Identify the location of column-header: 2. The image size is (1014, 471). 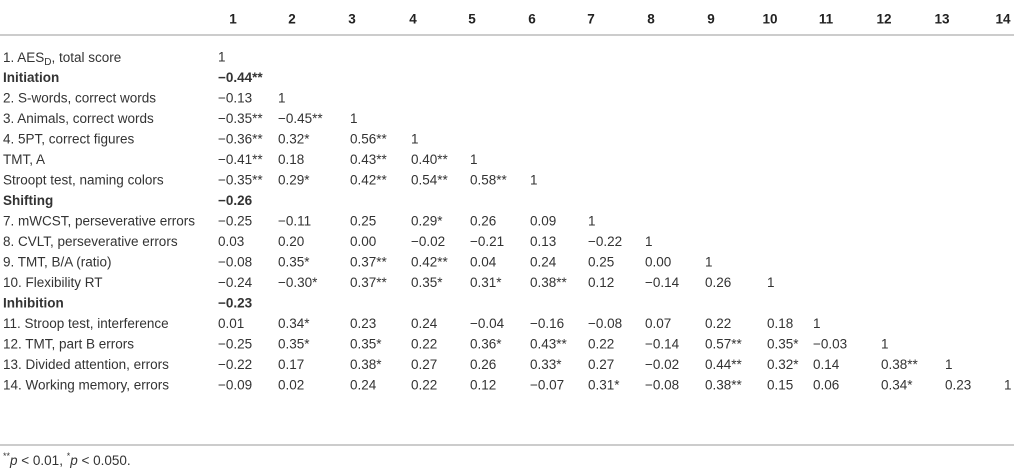
(292, 19).